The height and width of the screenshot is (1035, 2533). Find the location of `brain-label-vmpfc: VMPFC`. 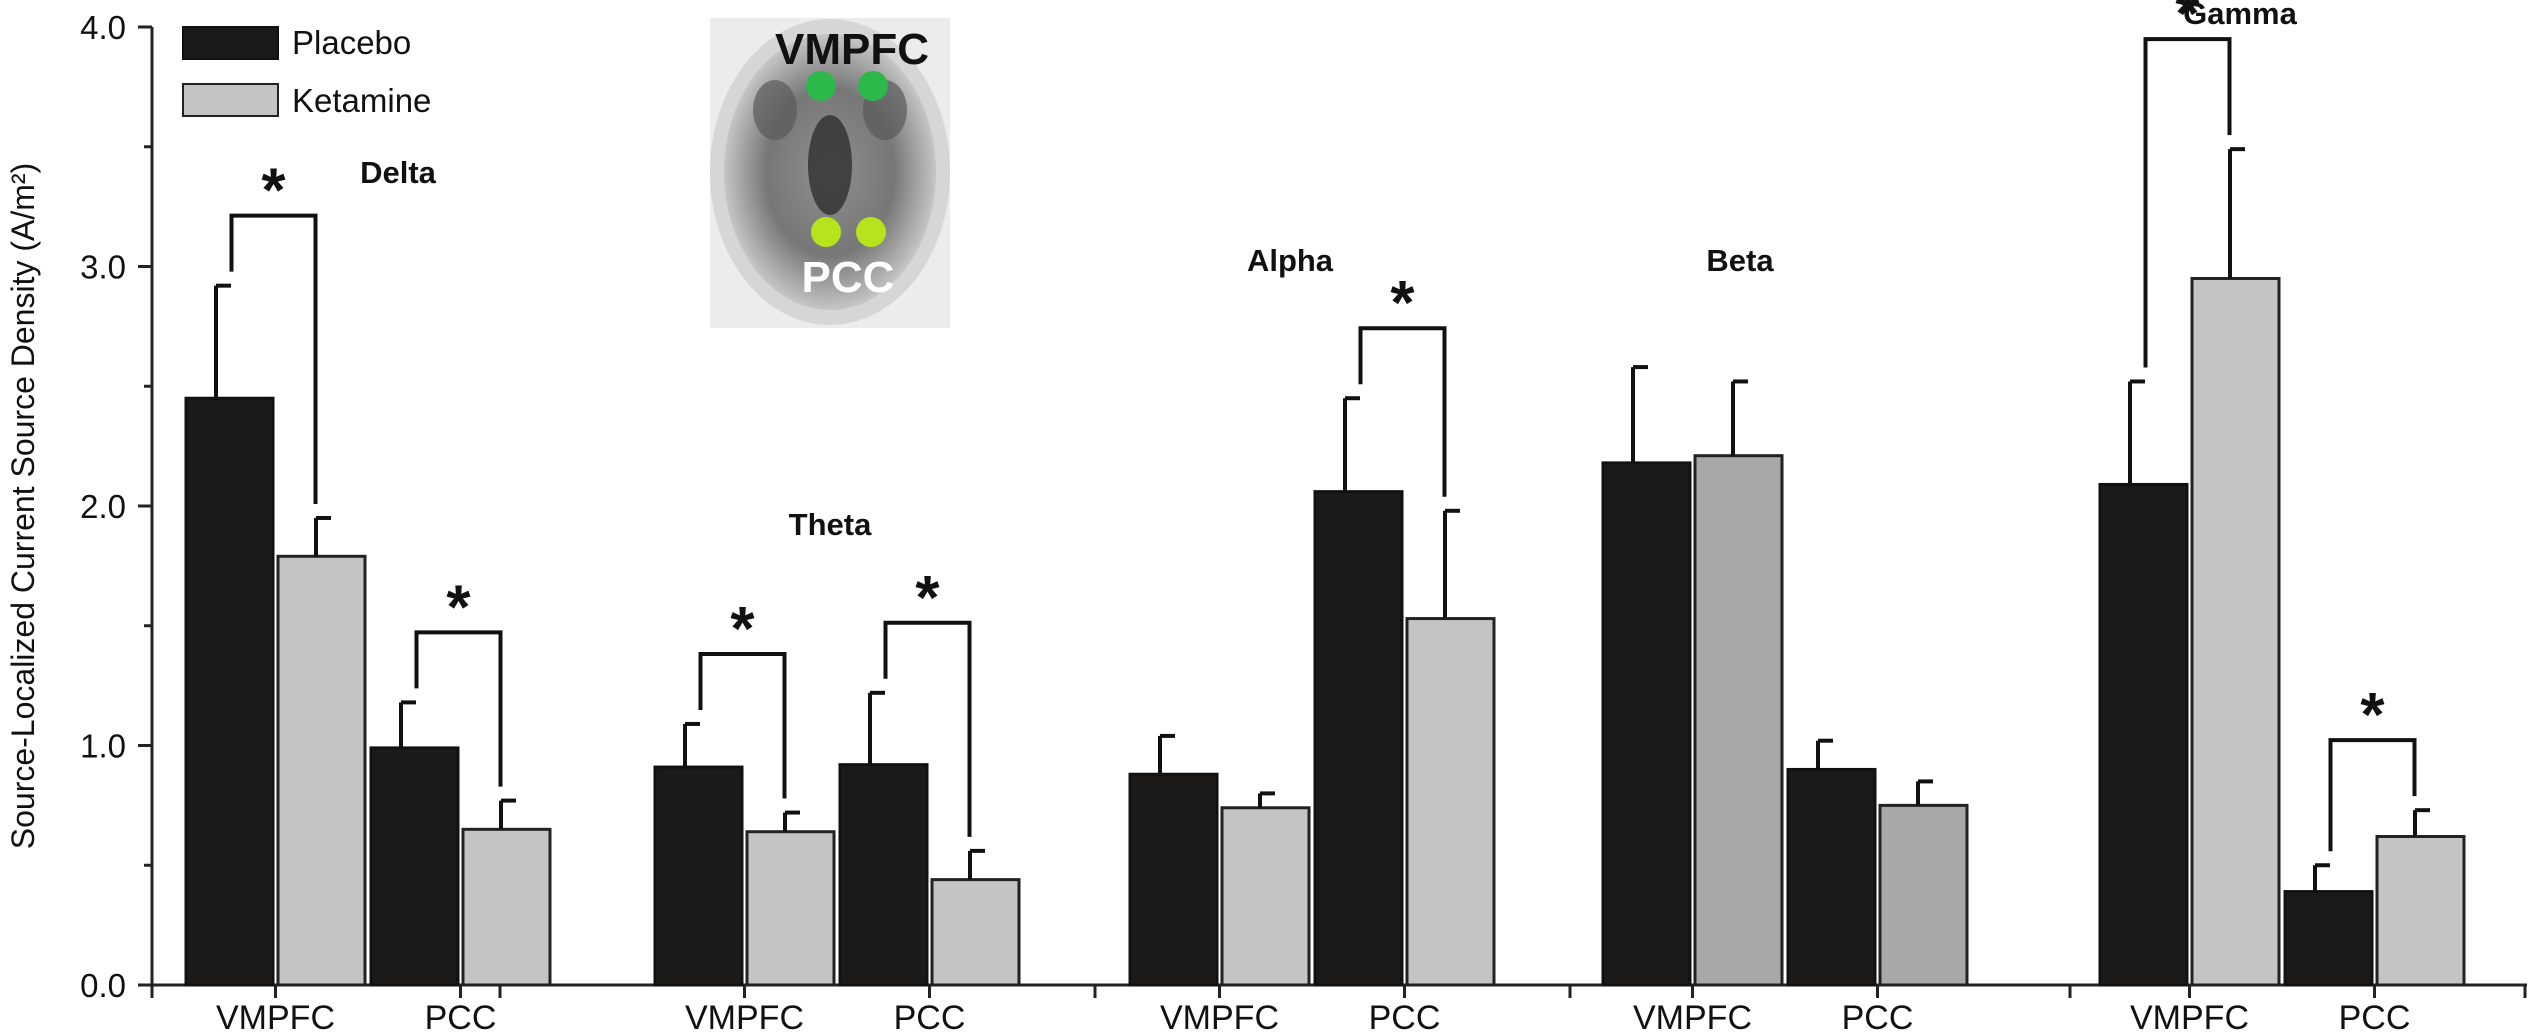

brain-label-vmpfc: VMPFC is located at coordinates (852, 49).